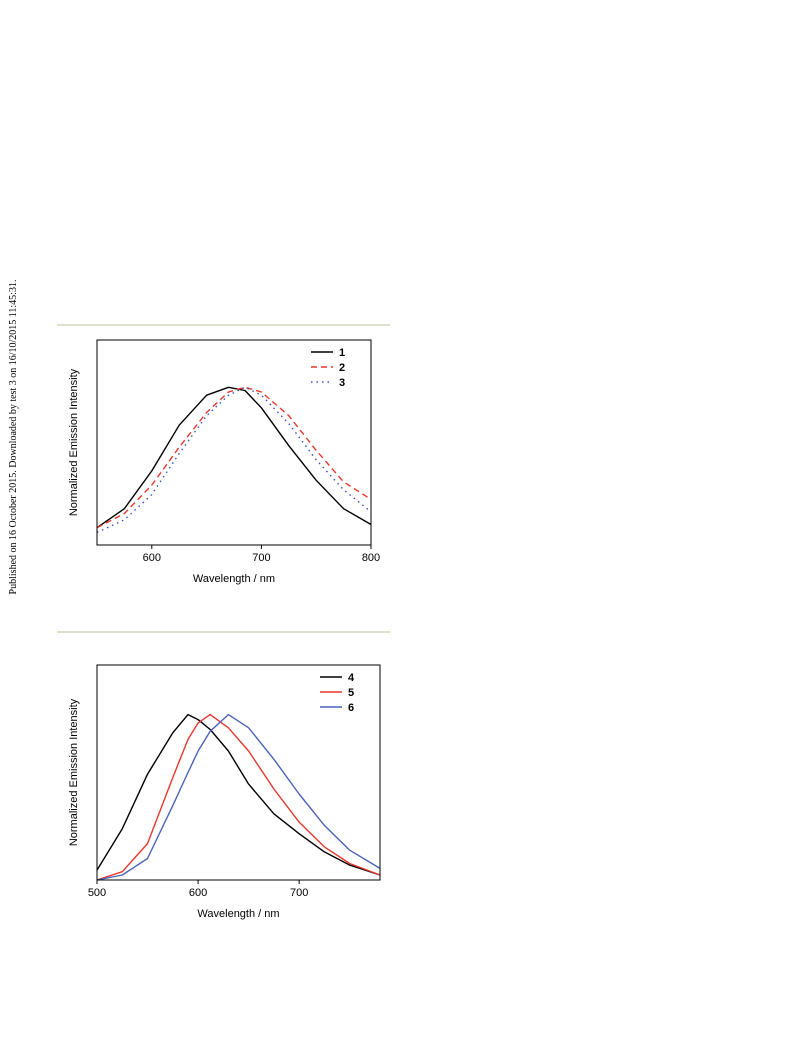 The image size is (793, 1039). Describe the element at coordinates (342, 368) in the screenshot. I see `legend-label: 2` at that location.